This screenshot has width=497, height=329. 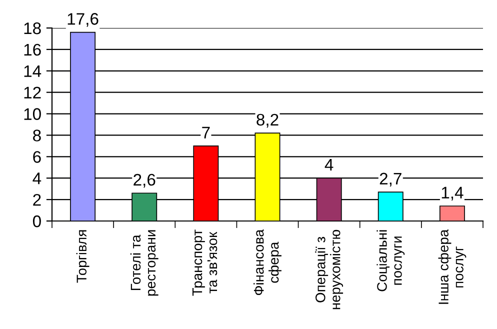 I want to click on data-label: 1,4, so click(x=453, y=193).